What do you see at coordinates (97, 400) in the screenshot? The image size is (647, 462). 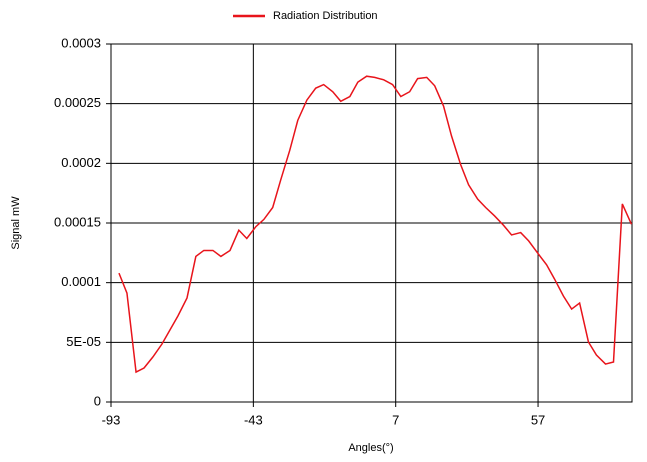 I see `y-tick-label: 0` at bounding box center [97, 400].